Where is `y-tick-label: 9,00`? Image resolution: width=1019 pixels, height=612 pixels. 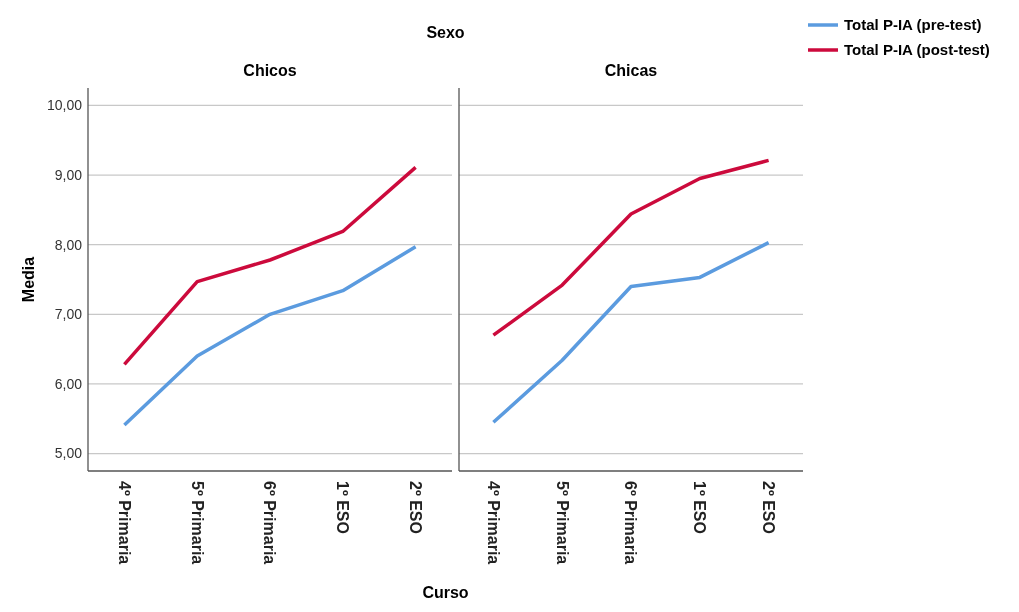
y-tick-label: 9,00 is located at coordinates (68, 174).